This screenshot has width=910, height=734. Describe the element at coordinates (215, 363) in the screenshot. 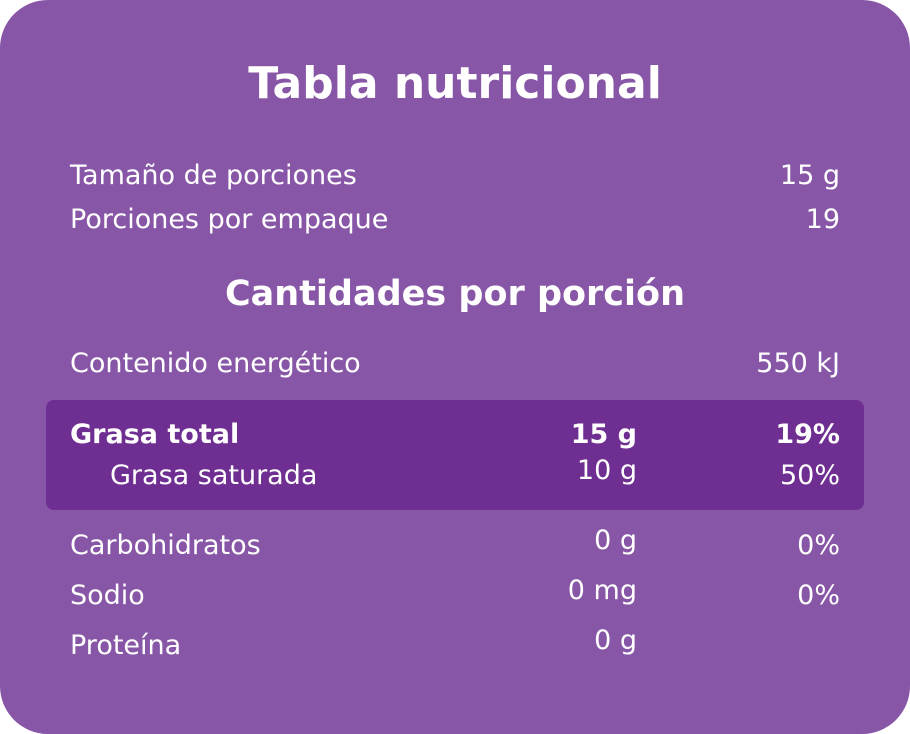

I see `energy-label: Contenido energético` at that location.